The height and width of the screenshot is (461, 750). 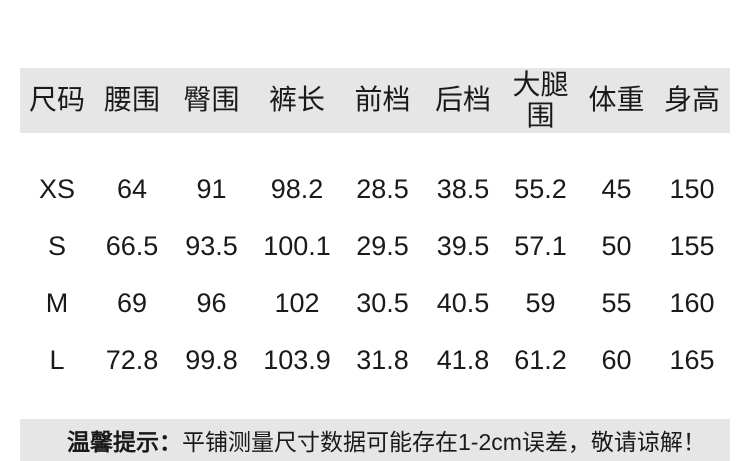 I want to click on table-row-xs: XS 64 91 98.2 28.5 38.5 55.2 45 150, so click(x=375, y=189).